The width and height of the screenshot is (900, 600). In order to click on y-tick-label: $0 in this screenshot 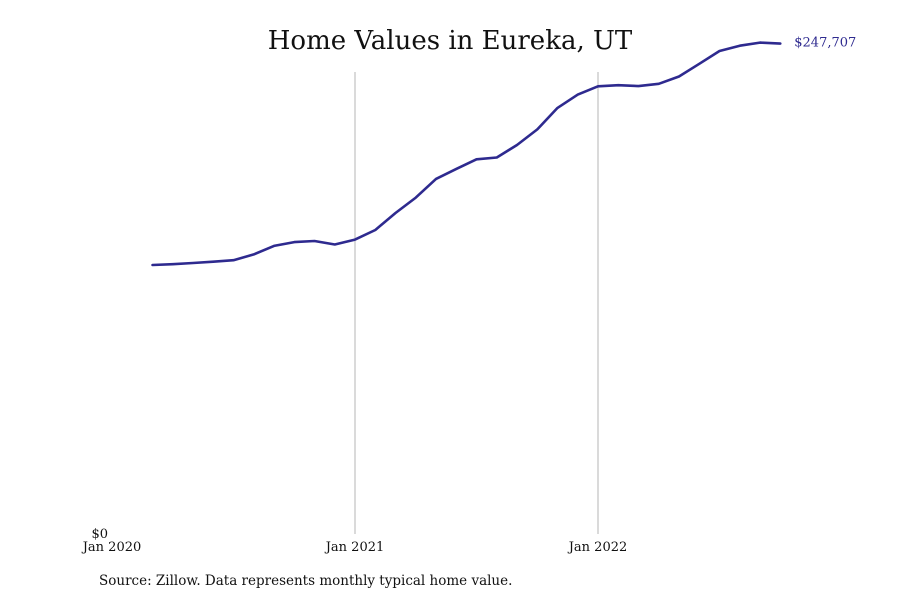, I will do `click(99, 534)`.